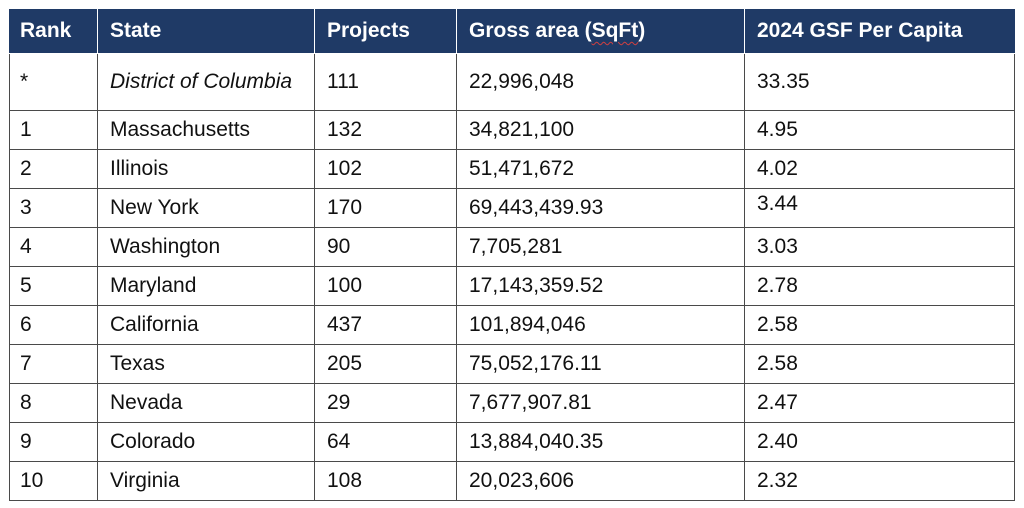 The image size is (1024, 508). Describe the element at coordinates (53, 402) in the screenshot. I see `cell-rank: 8` at that location.